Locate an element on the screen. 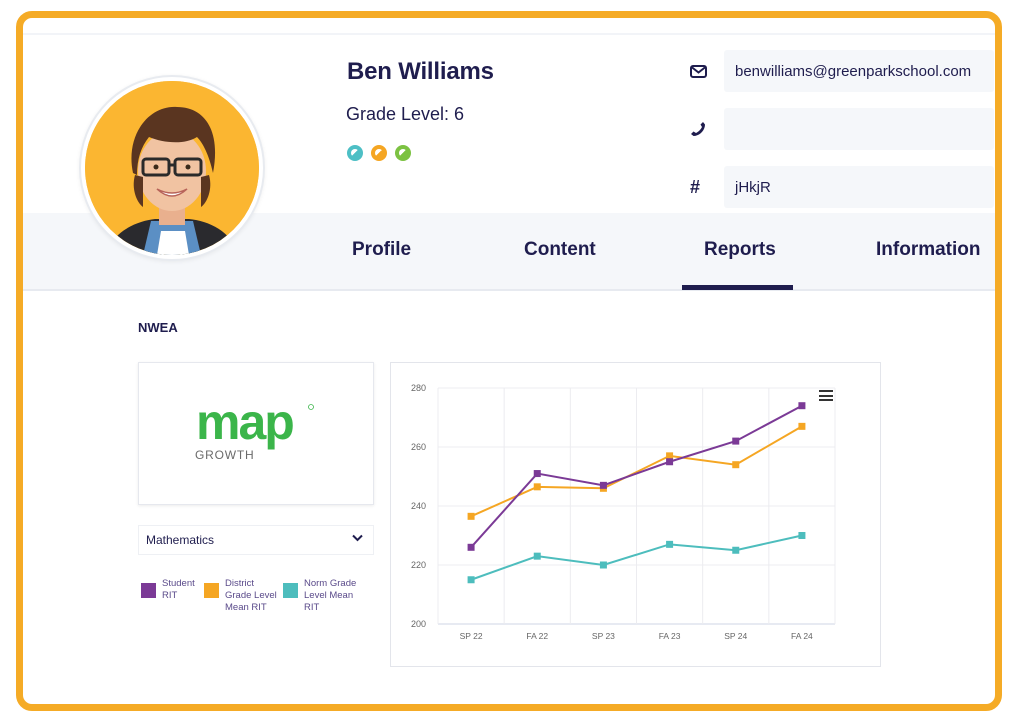 Image resolution: width=1018 pixels, height=722 pixels. legend-item-student: Student RIT is located at coordinates (171, 590).